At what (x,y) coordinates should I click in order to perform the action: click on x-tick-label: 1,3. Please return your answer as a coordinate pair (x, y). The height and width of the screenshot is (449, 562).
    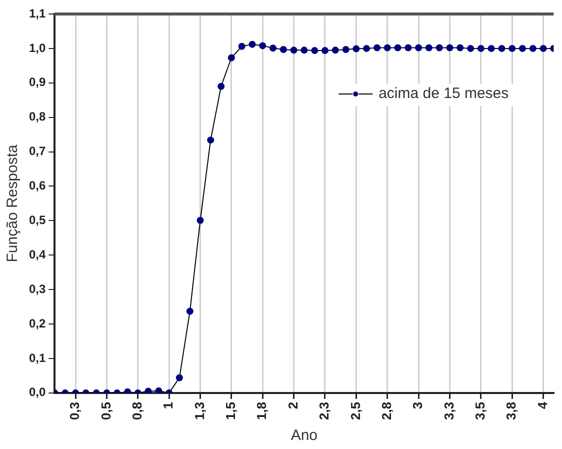
    Looking at the image, I should click on (199, 411).